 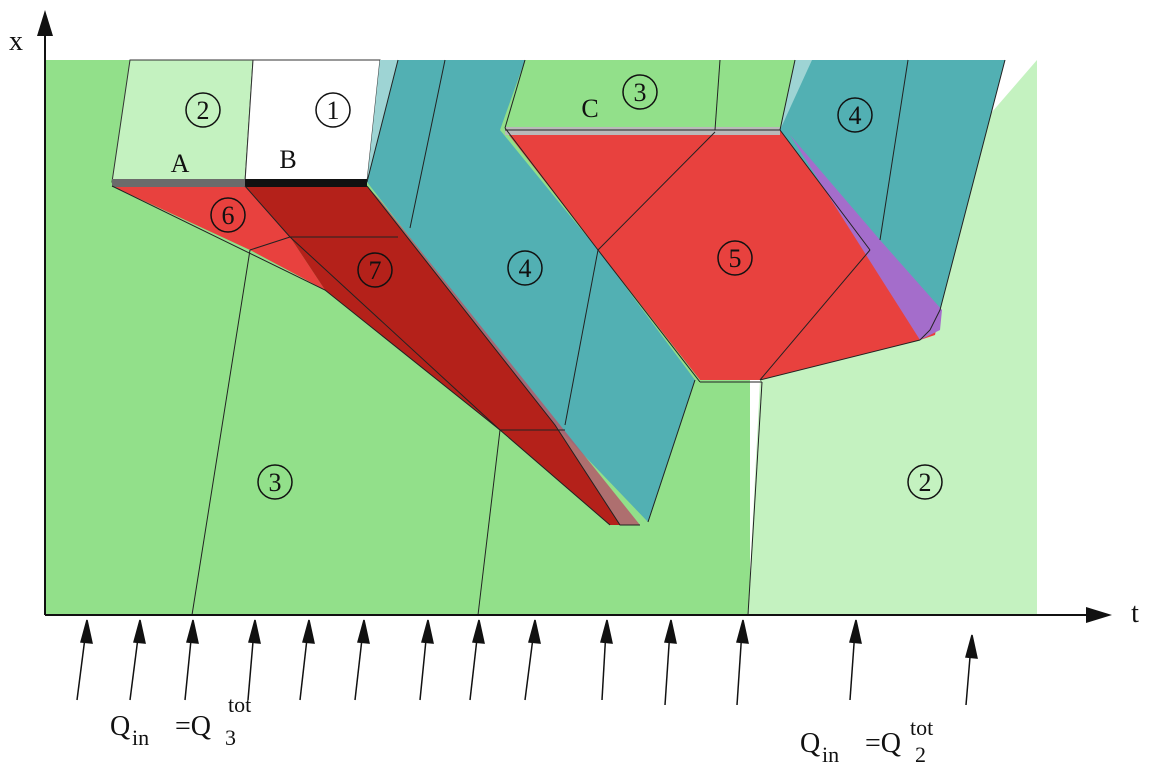 What do you see at coordinates (1135, 613) in the screenshot?
I see `svg-text: t` at bounding box center [1135, 613].